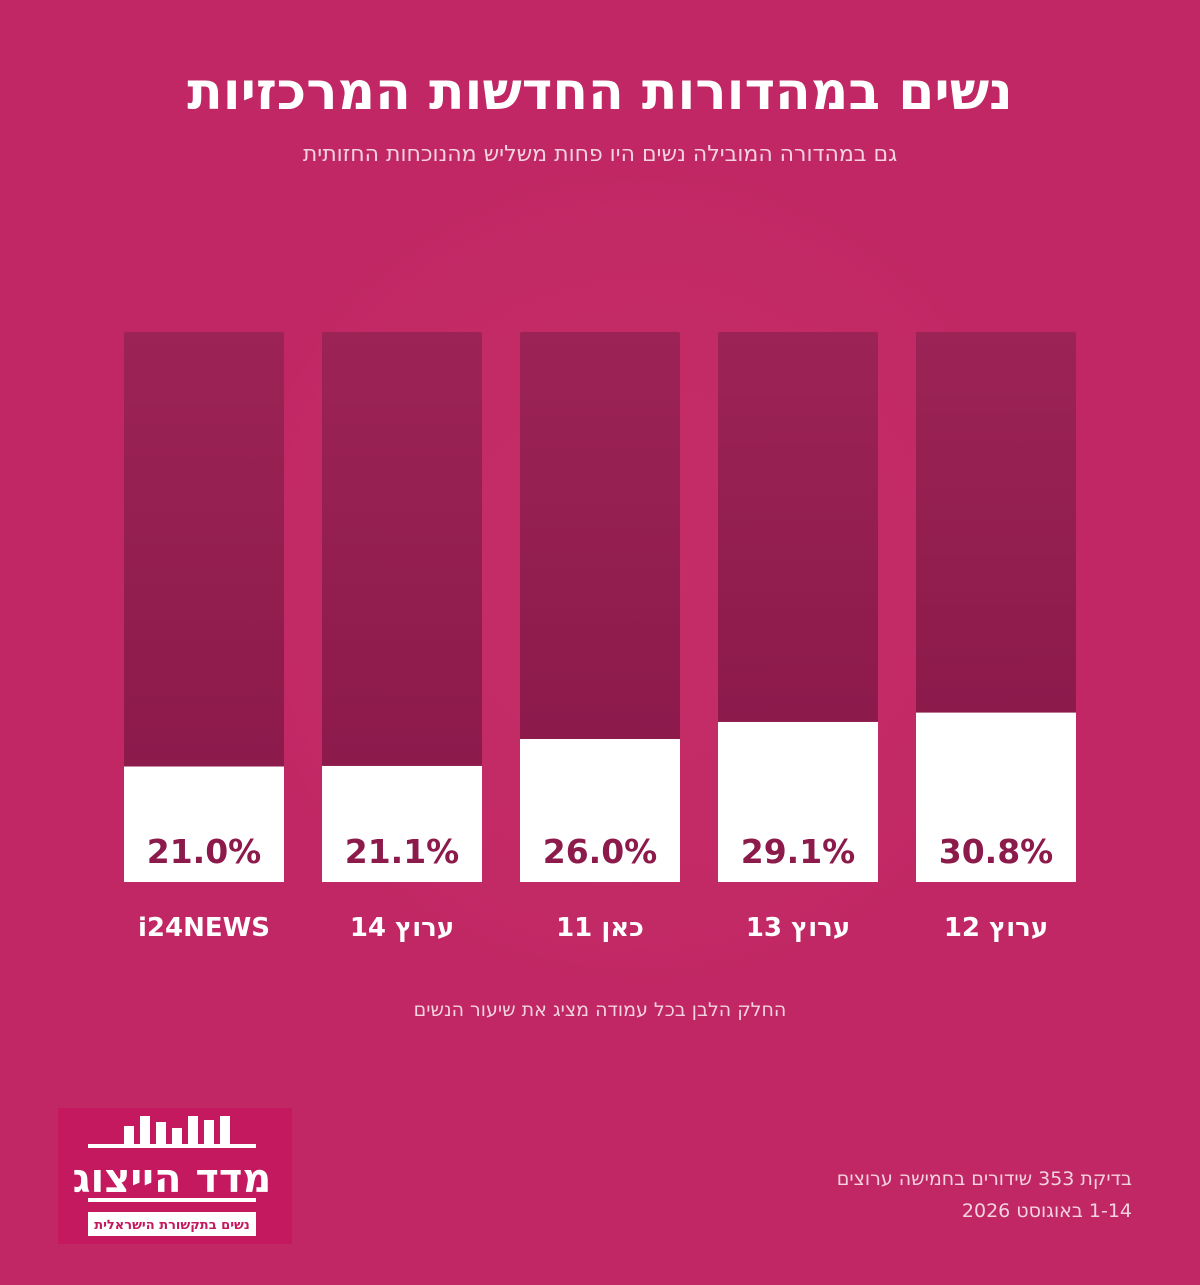 This screenshot has height=1285, width=1200. I want to click on category-label: ערוץ 13, so click(798, 928).